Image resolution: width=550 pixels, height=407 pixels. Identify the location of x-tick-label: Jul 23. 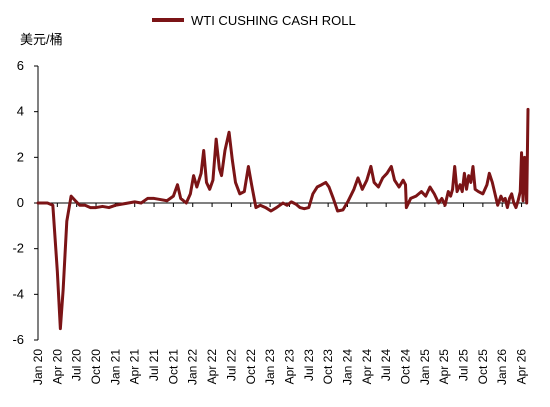
(309, 365).